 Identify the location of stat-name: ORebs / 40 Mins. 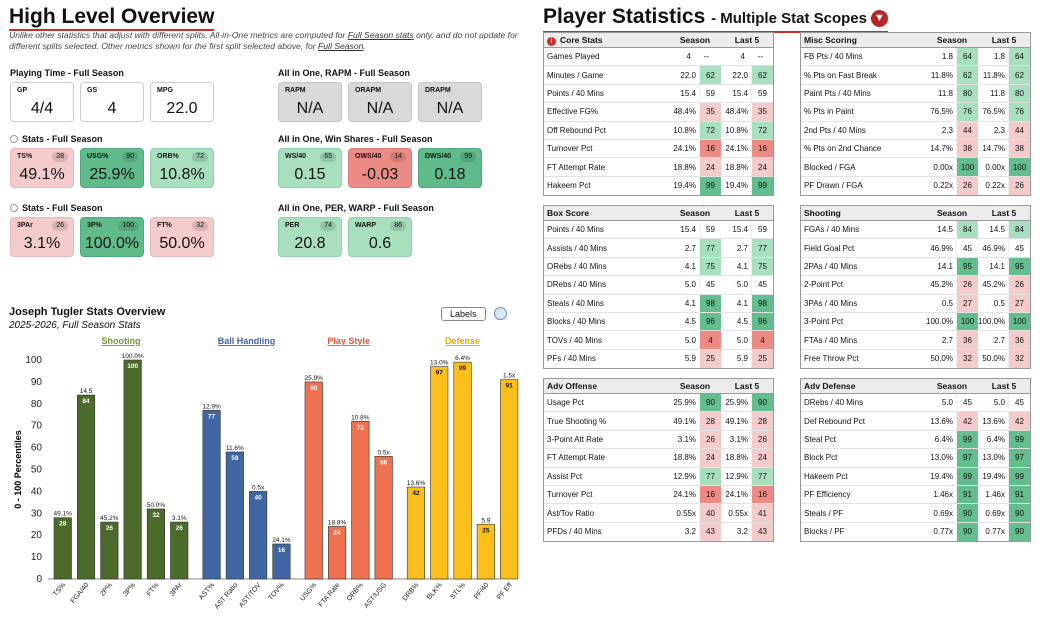
(577, 266).